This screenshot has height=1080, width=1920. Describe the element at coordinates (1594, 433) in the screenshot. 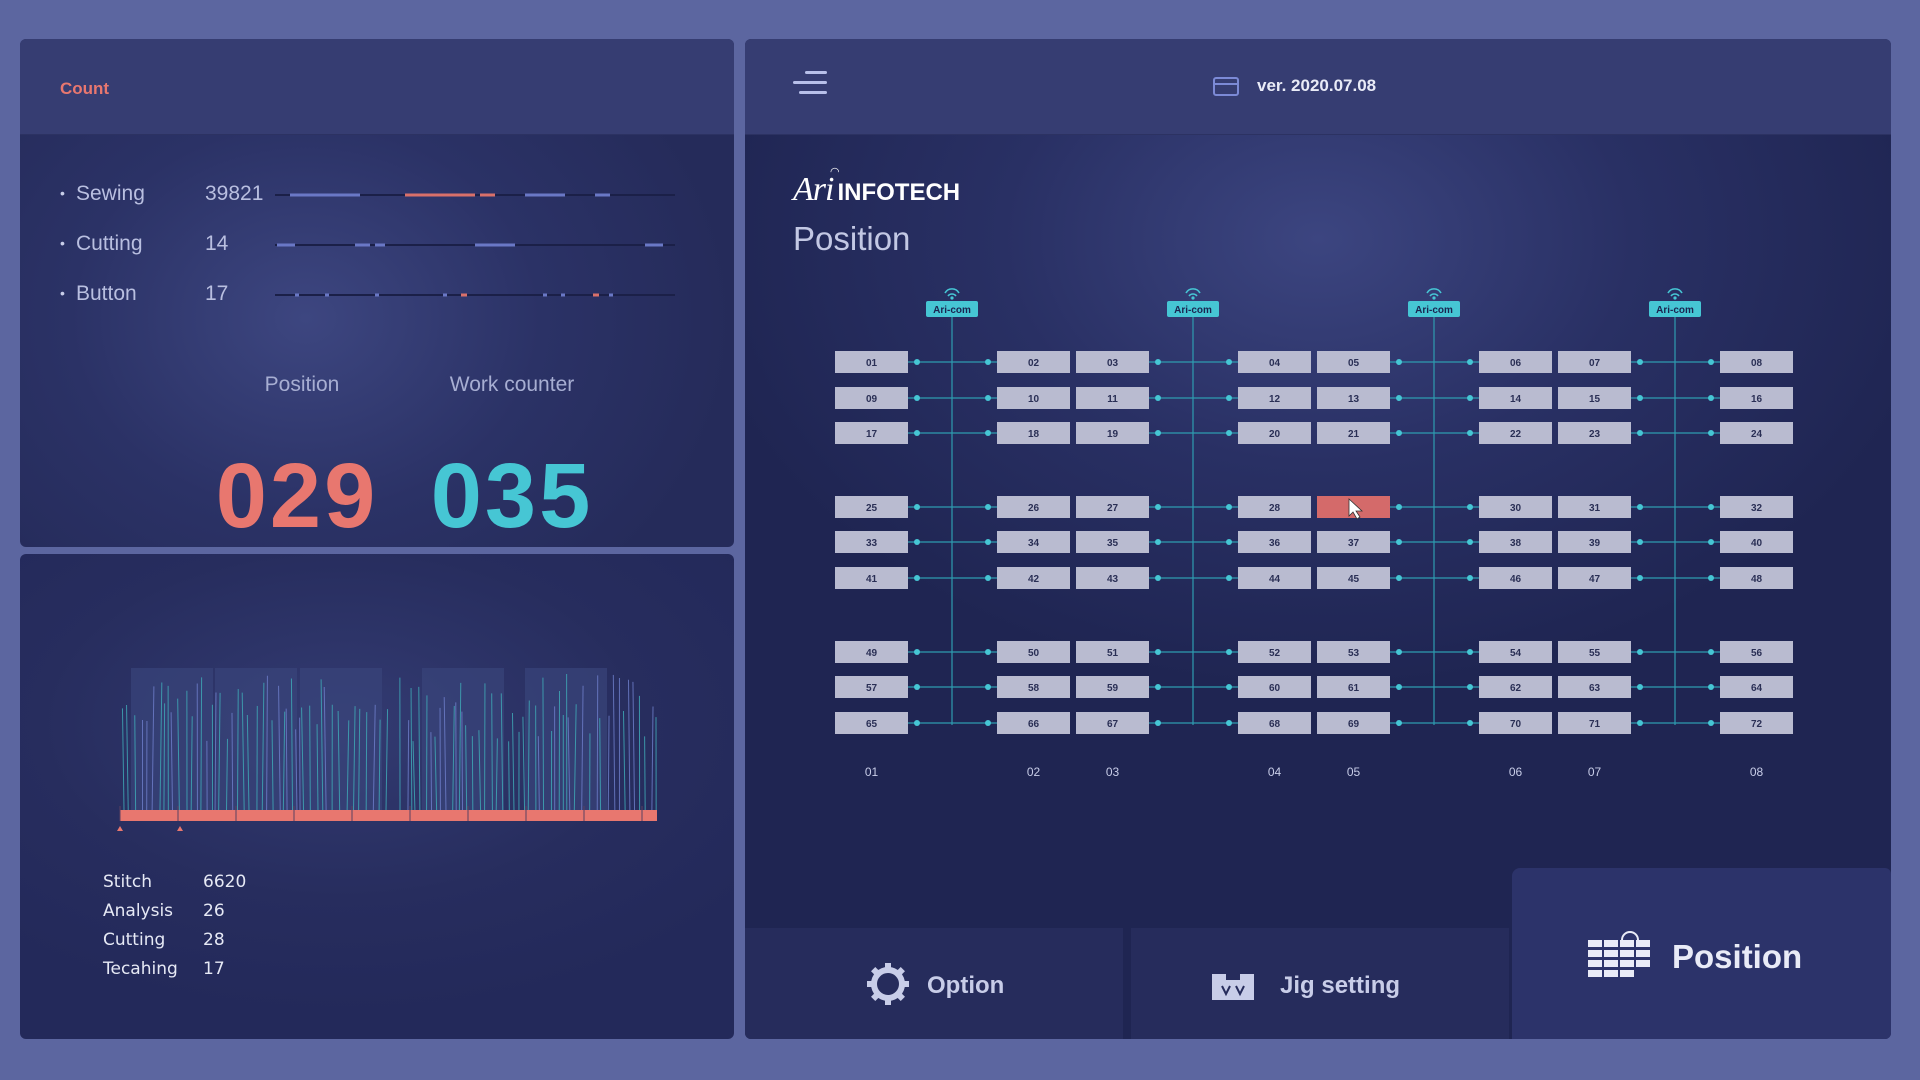

I see `position-cell: 23` at that location.